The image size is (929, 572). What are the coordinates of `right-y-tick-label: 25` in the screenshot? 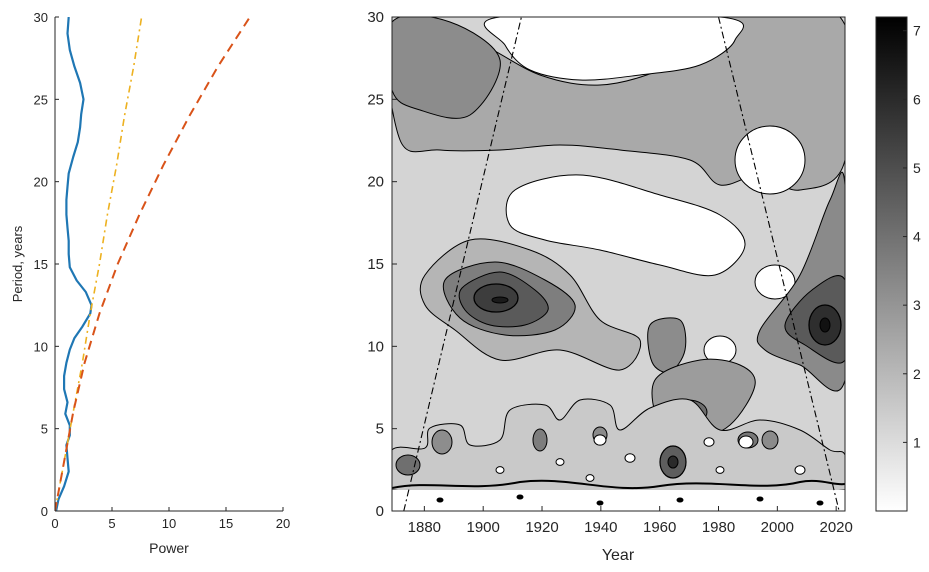 It's located at (375, 99).